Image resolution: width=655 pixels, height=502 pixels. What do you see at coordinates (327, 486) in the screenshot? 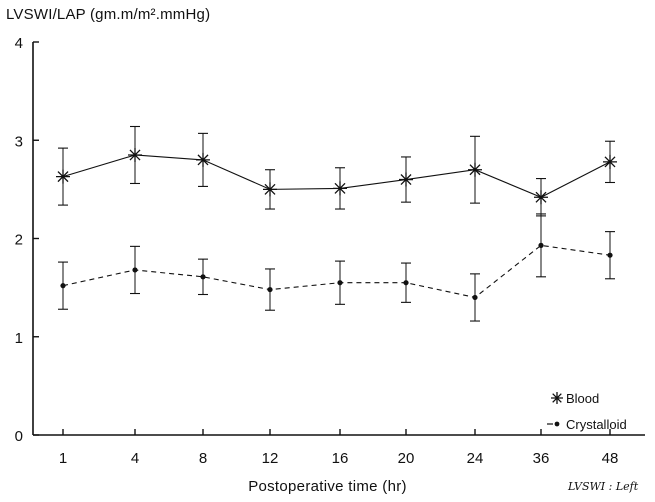
I see `x-axis-title: Postoperative time (hr)` at bounding box center [327, 486].